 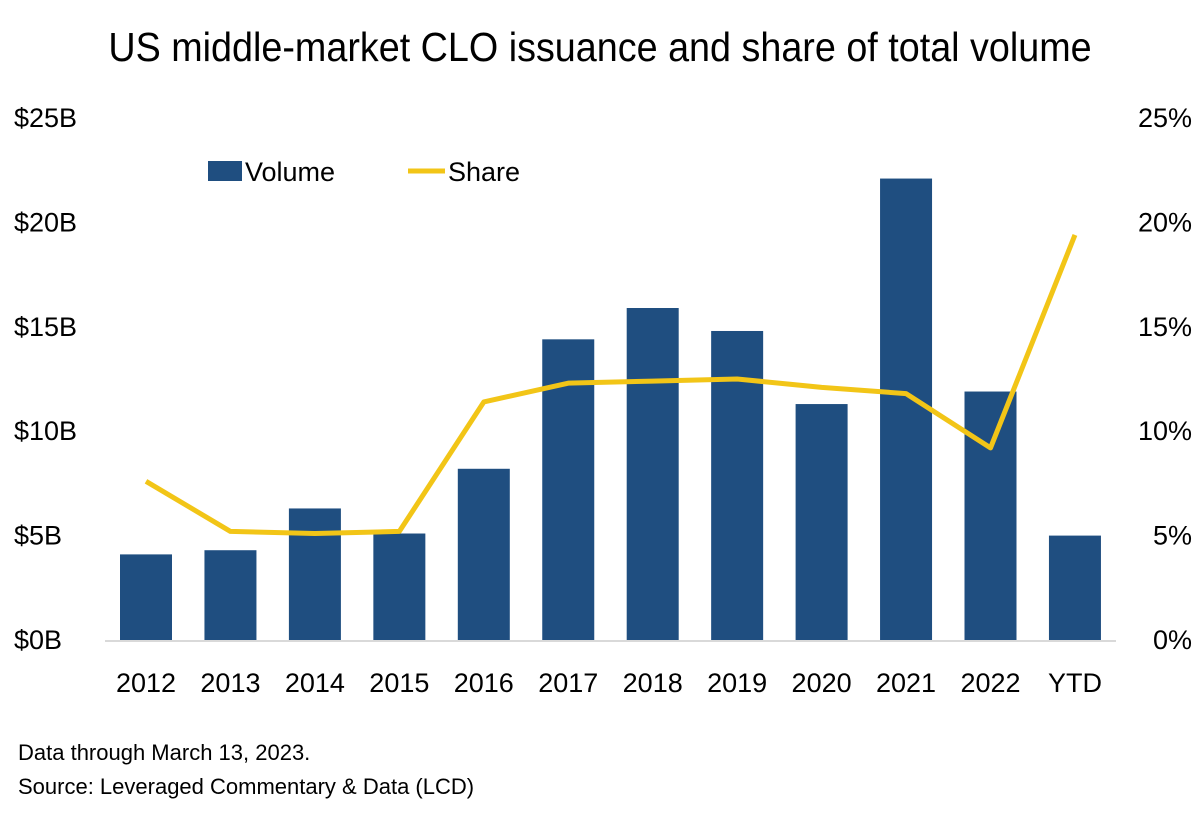 I want to click on y-right-tick-label: 0%, so click(x=1172, y=640).